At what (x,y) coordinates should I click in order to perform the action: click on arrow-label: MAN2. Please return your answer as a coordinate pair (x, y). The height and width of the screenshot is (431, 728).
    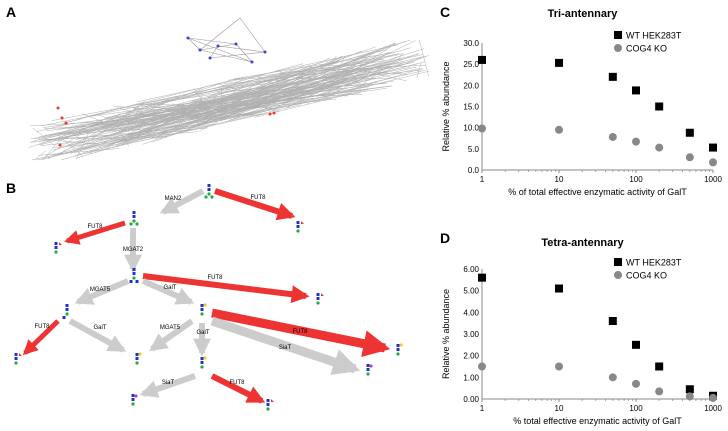
    Looking at the image, I should click on (173, 199).